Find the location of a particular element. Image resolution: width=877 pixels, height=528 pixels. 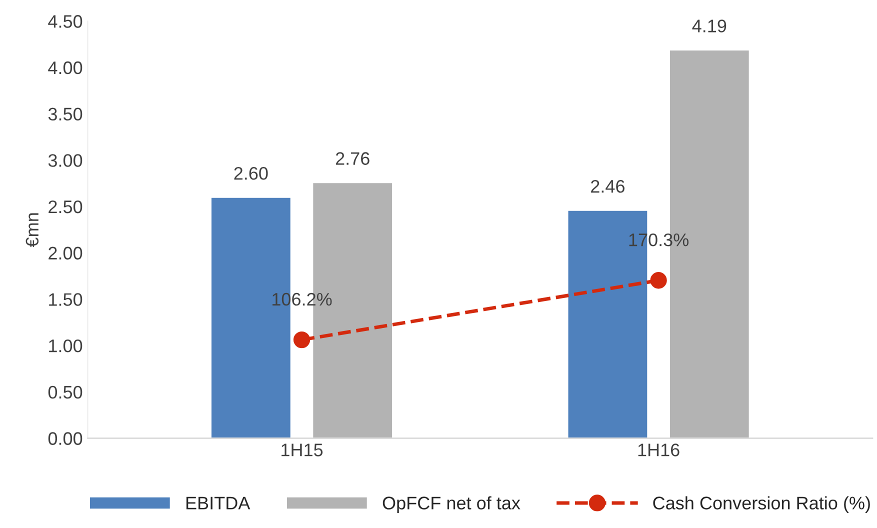

legend-label: OpFCF net of tax is located at coordinates (451, 505).